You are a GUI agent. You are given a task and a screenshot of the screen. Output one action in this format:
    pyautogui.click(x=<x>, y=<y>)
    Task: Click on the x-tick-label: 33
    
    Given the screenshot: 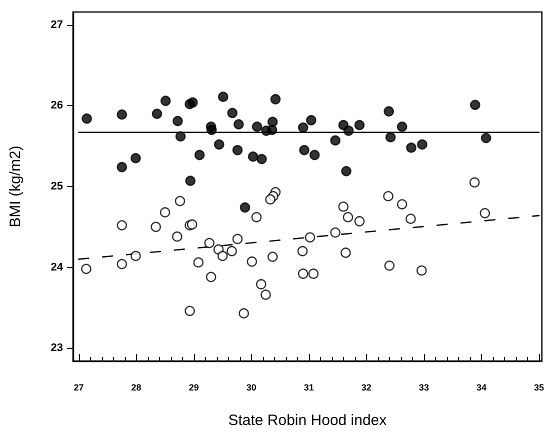 What is the action you would take?
    pyautogui.click(x=423, y=387)
    